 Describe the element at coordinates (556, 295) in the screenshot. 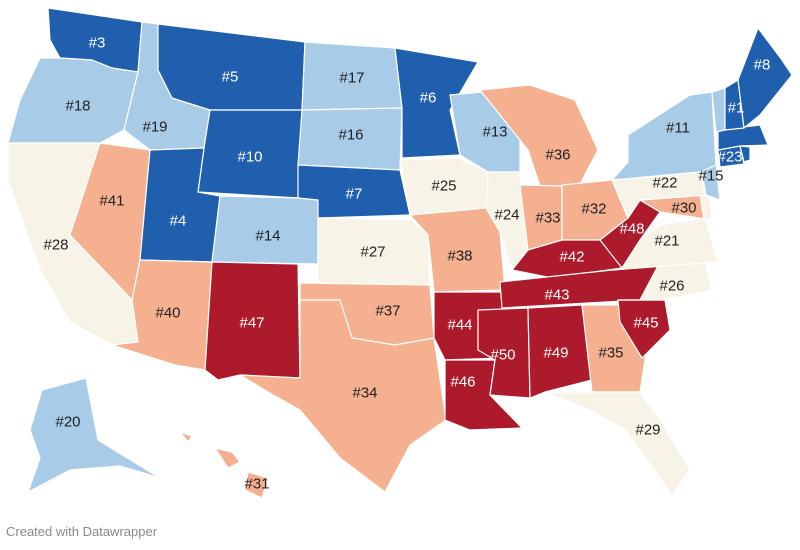

I see `rank-label-tn: #43` at that location.